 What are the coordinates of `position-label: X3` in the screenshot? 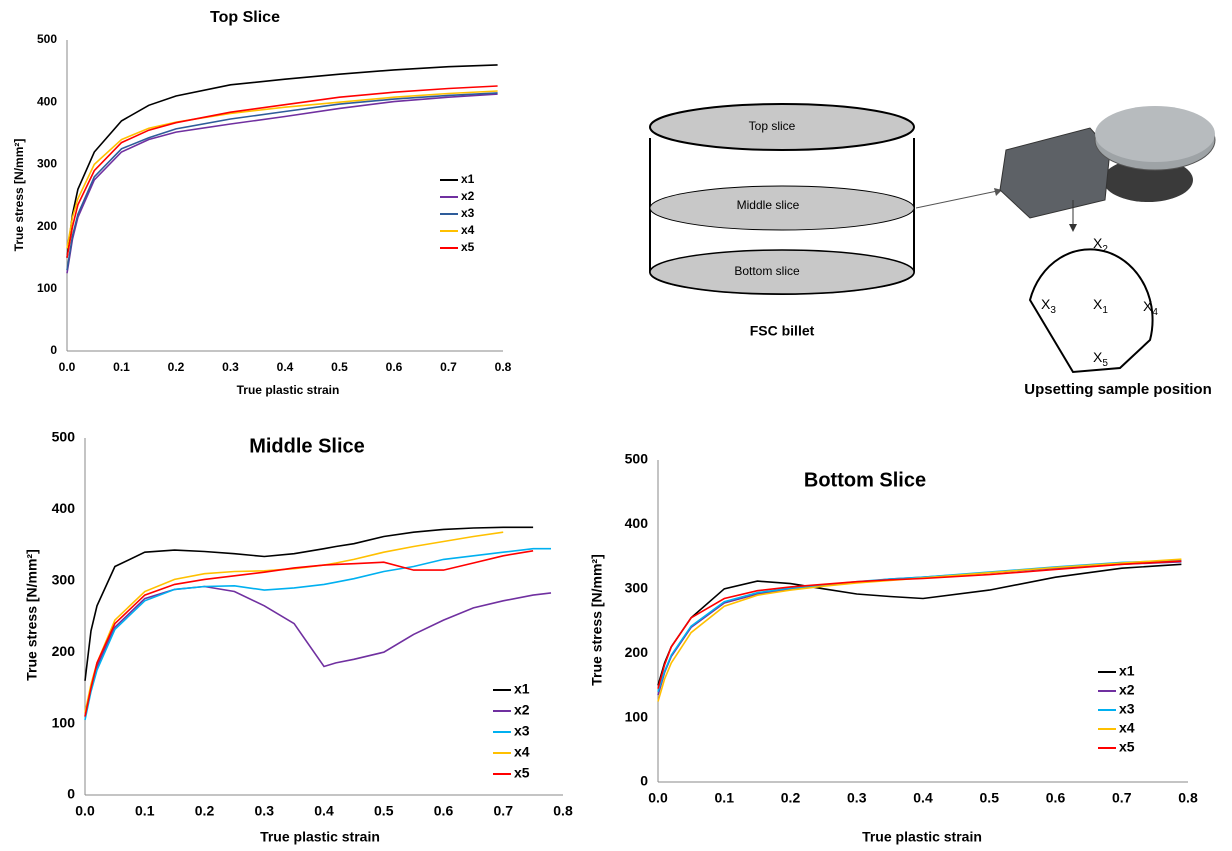 It's located at (1048, 306).